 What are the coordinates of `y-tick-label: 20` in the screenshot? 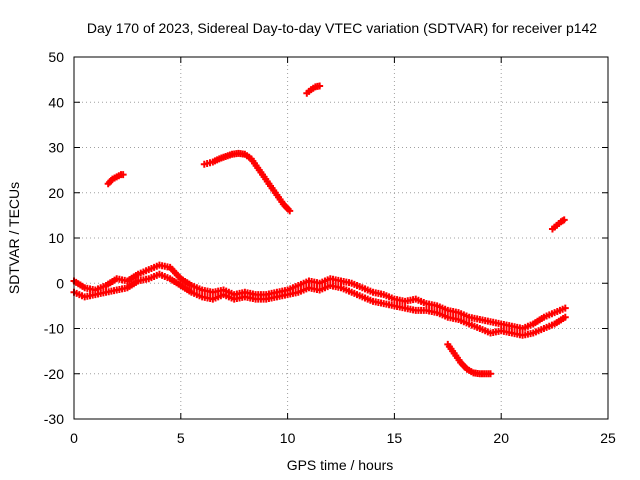 It's located at (56, 193).